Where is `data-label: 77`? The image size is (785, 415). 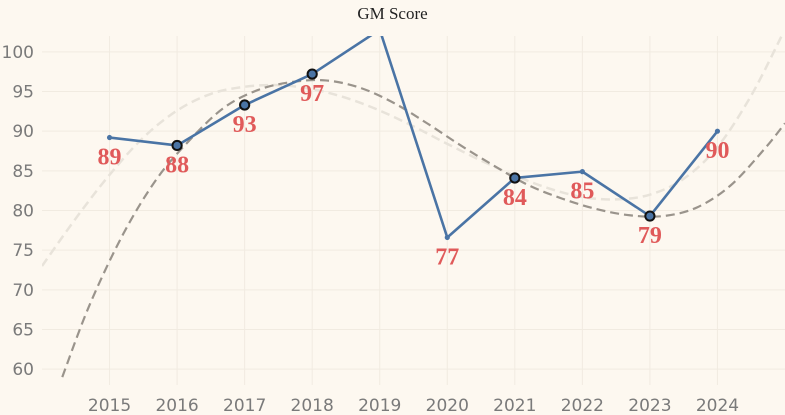
data-label: 77 is located at coordinates (447, 257).